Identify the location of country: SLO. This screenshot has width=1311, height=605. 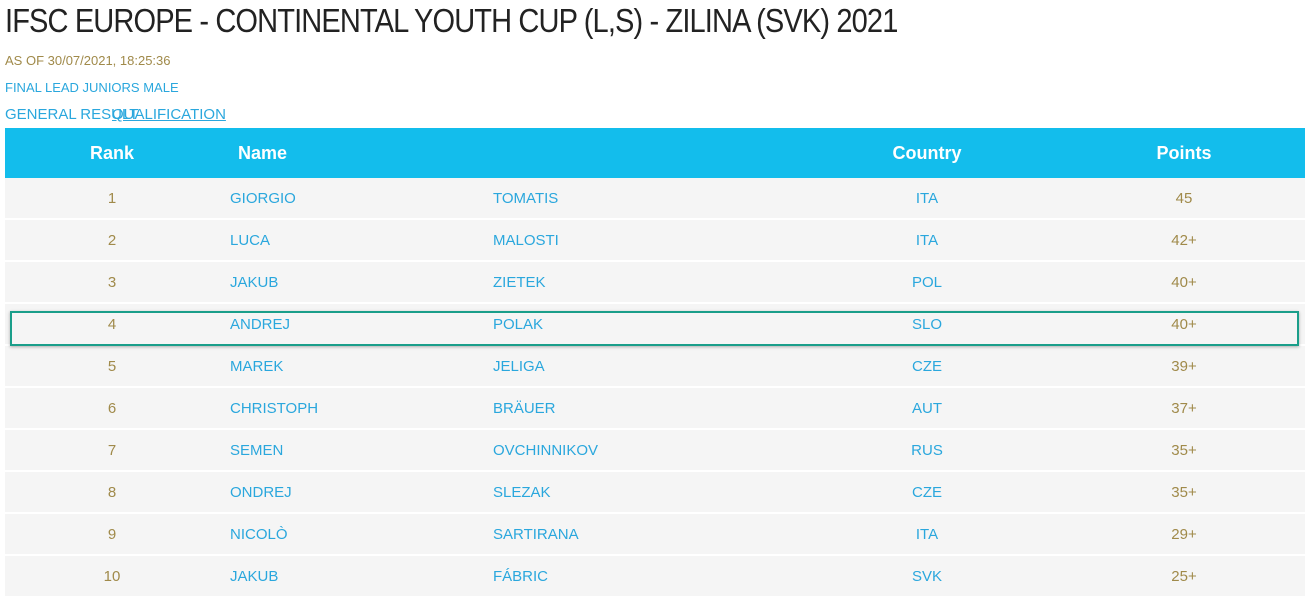
(927, 324).